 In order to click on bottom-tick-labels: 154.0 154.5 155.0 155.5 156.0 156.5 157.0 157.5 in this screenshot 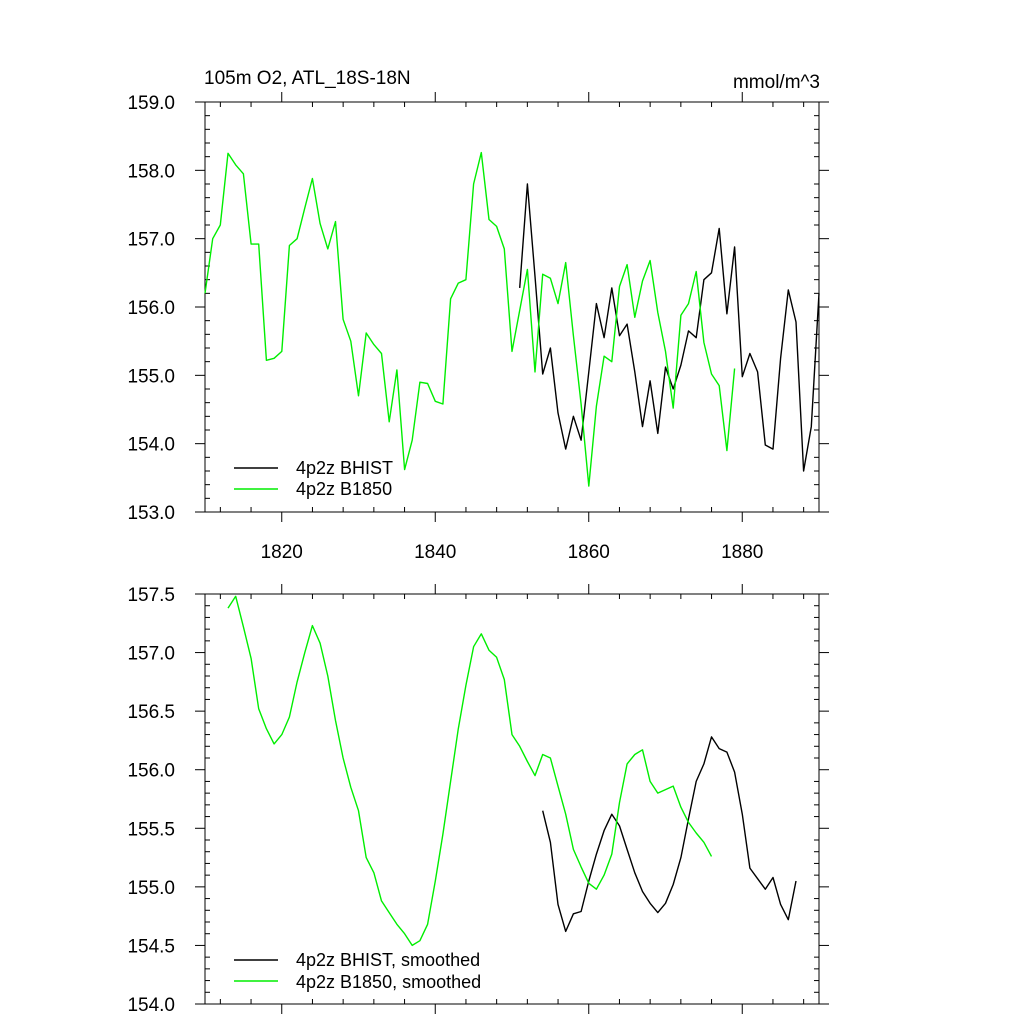, I will do `click(151, 800)`.